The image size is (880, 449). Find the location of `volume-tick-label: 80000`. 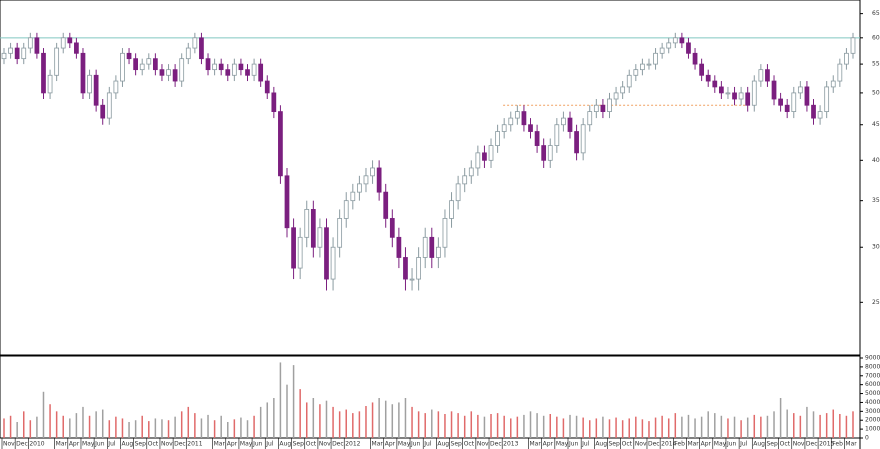

volume-tick-label: 80000 is located at coordinates (872, 366).